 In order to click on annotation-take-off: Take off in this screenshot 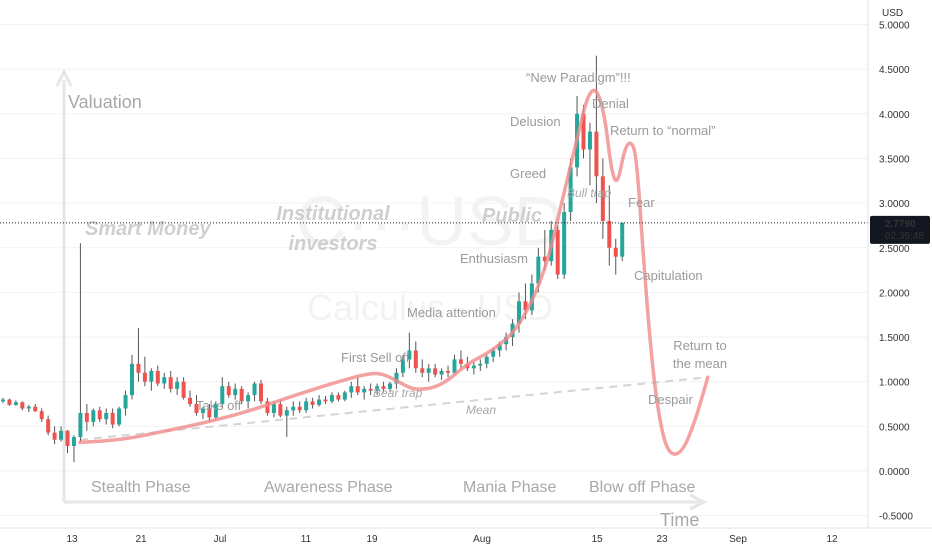, I will do `click(219, 405)`.